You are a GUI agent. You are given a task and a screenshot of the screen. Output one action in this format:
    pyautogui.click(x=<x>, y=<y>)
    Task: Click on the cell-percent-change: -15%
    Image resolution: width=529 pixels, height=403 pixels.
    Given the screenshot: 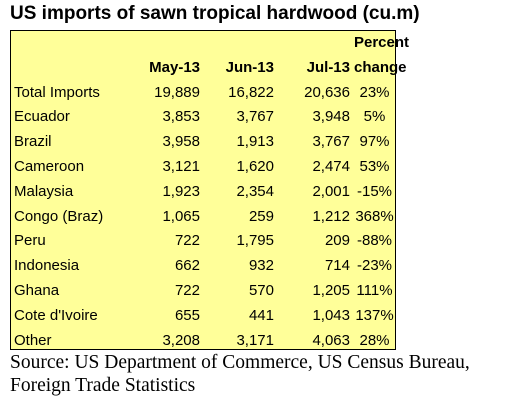 What is the action you would take?
    pyautogui.click(x=374, y=191)
    